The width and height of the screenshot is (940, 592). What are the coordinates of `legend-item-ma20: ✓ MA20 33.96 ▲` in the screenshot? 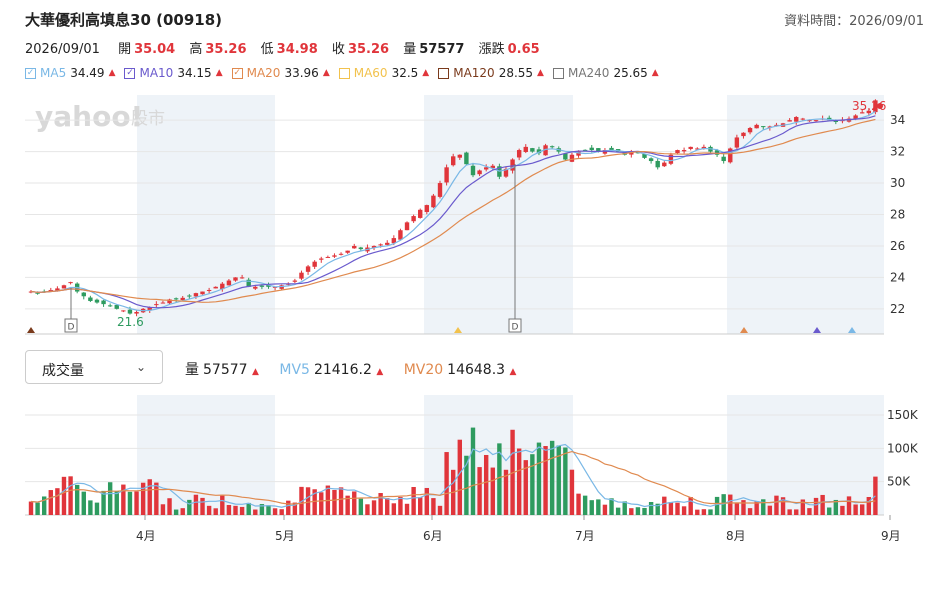 It's located at (280, 73).